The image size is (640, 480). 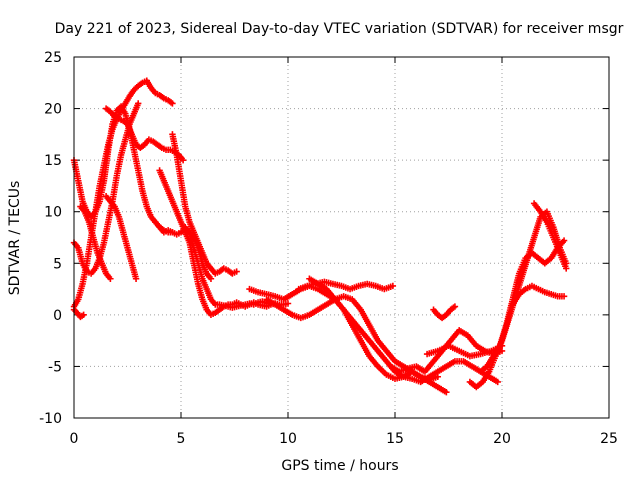 What do you see at coordinates (339, 466) in the screenshot?
I see `x-axis-label: GPS time / hours` at bounding box center [339, 466].